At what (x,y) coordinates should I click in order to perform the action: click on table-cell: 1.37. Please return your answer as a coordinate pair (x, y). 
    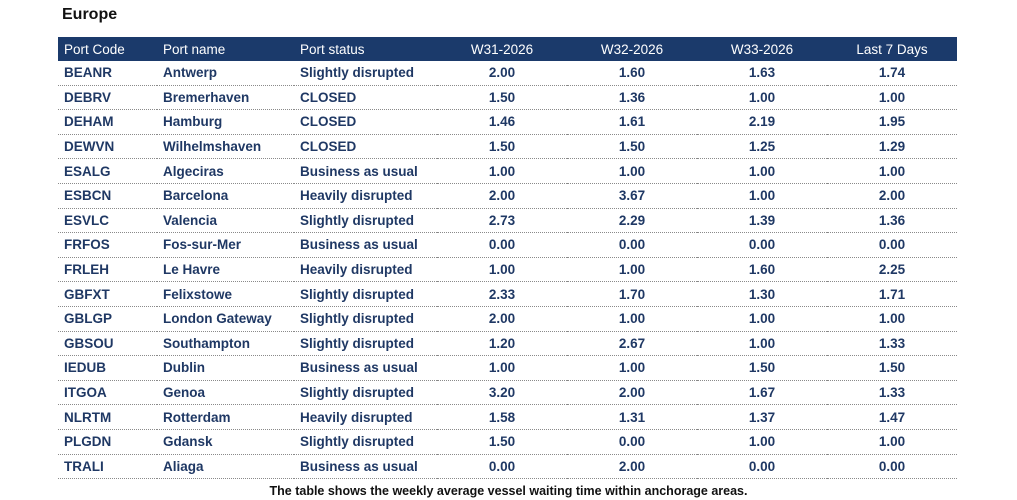
    Looking at the image, I should click on (762, 417).